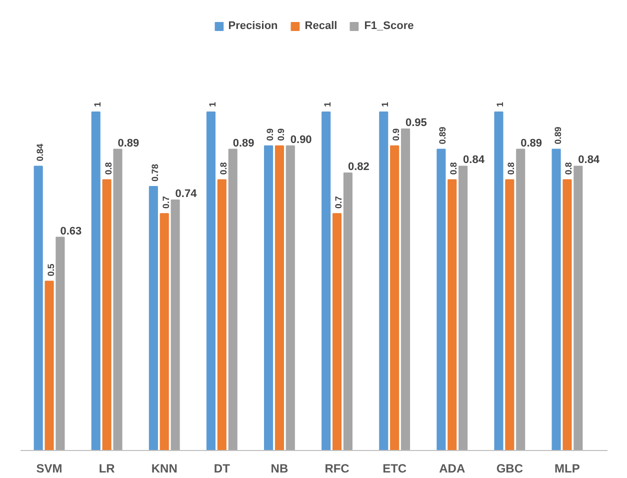 The image size is (627, 478). I want to click on x-tick-label: RFC, so click(337, 469).